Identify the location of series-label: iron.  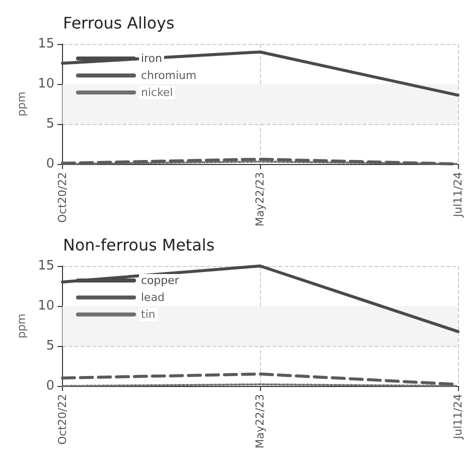
(151, 58).